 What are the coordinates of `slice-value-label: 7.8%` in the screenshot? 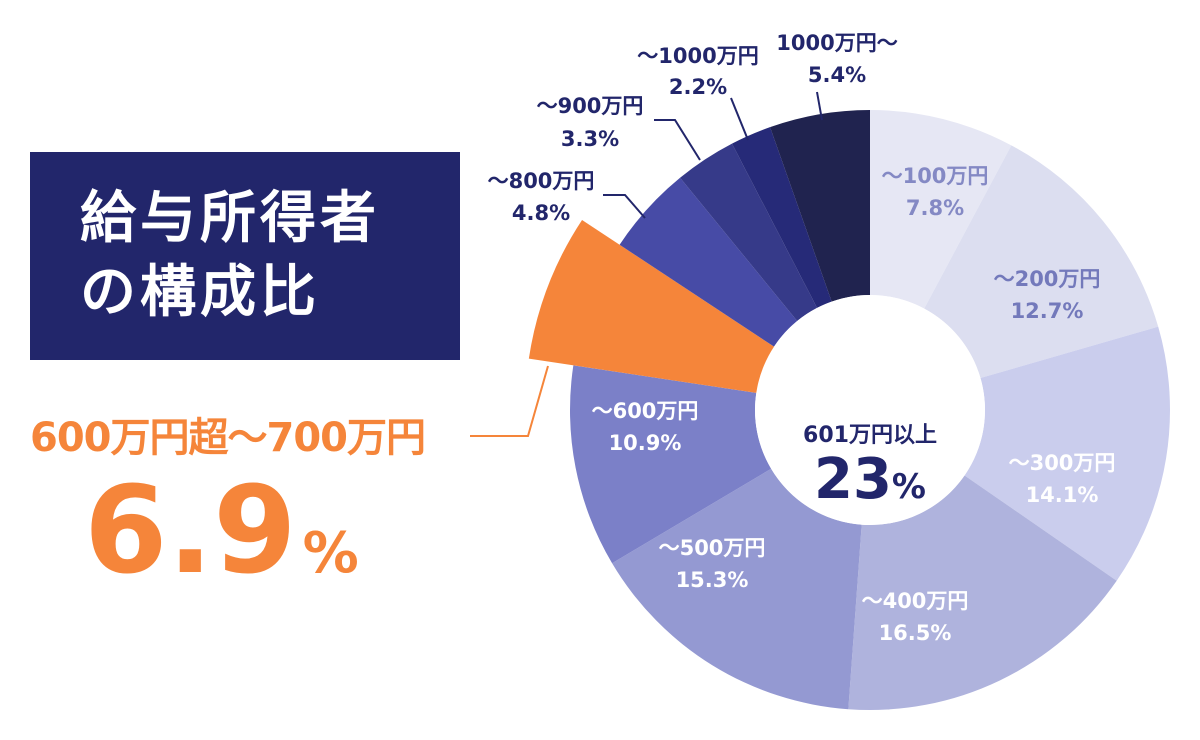 It's located at (935, 208).